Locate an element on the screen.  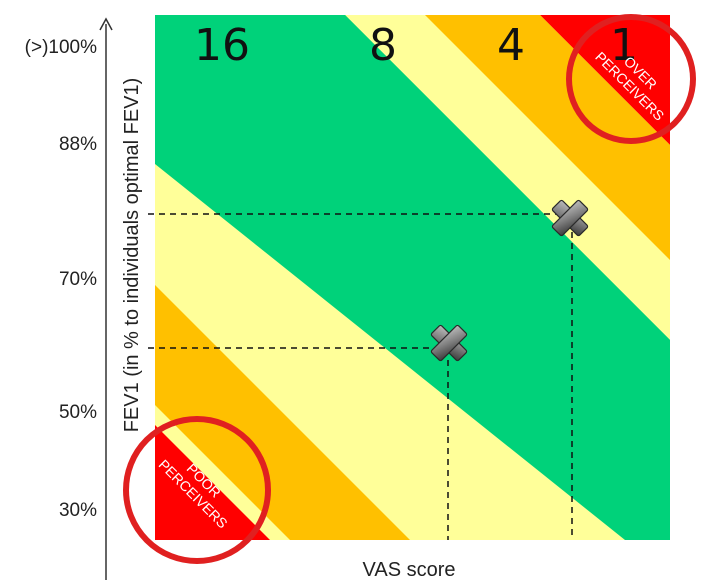
cross-marker-a is located at coordinates (449, 343).